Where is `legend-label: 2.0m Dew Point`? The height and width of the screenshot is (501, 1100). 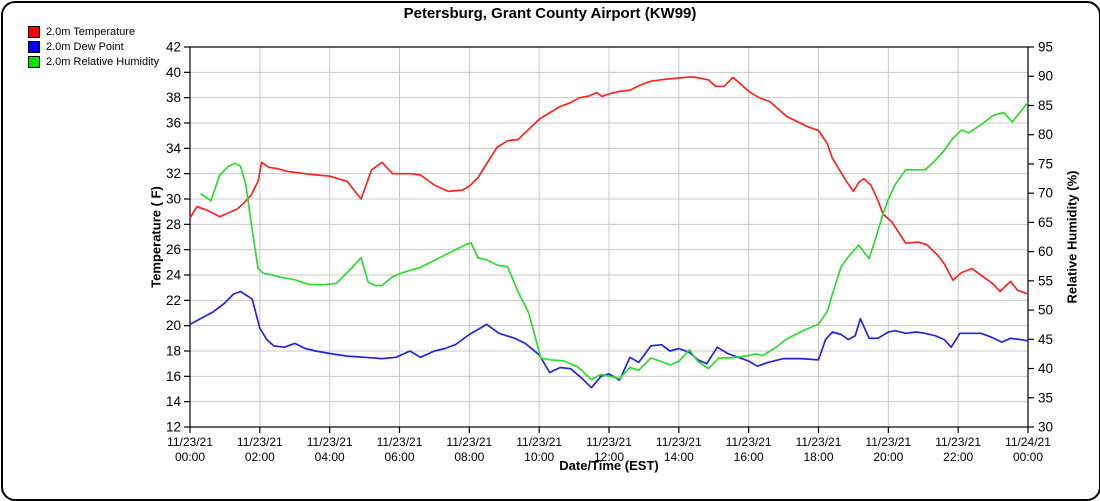
legend-label: 2.0m Dew Point is located at coordinates (85, 46).